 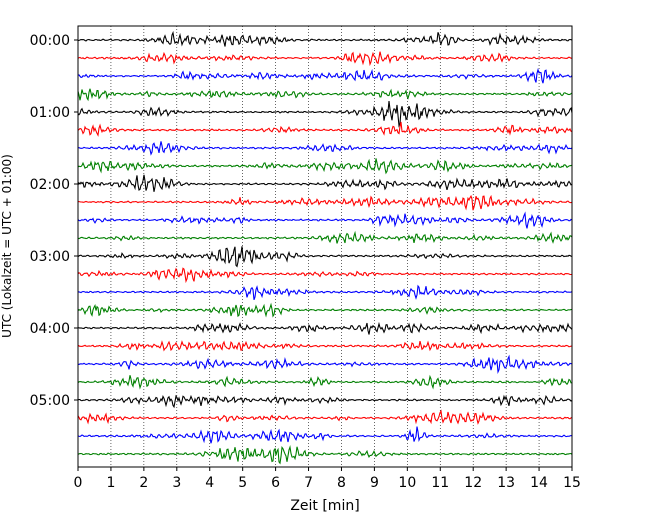 I want to click on x-tick-label: 7, so click(x=308, y=483).